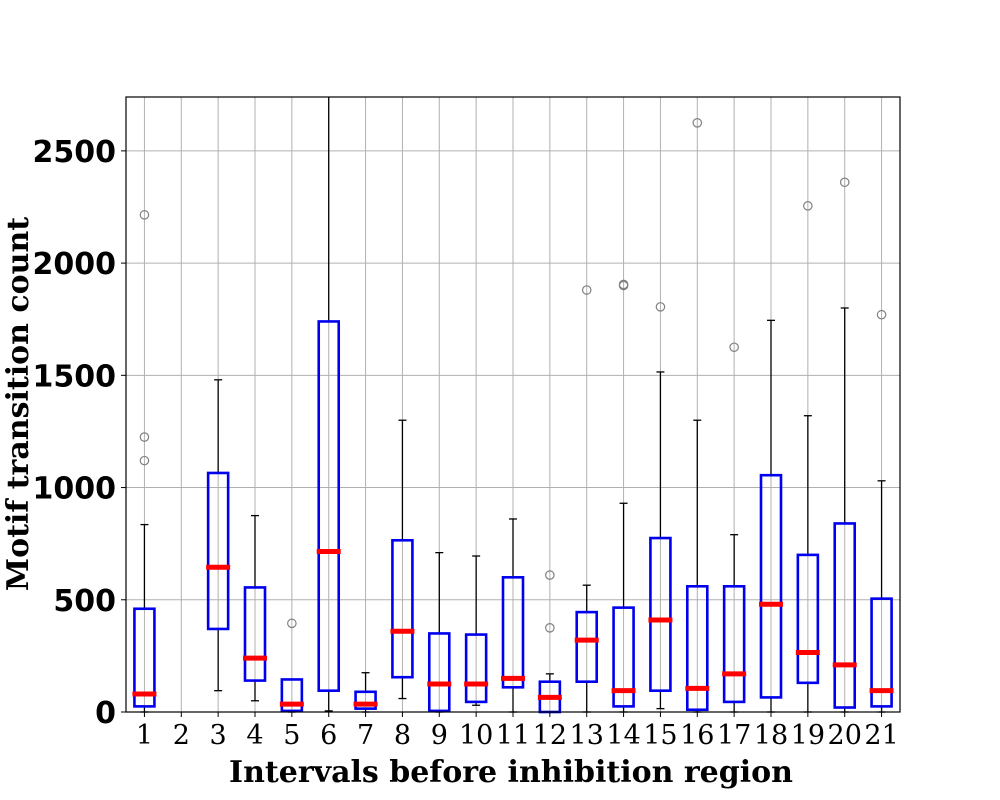  Describe the element at coordinates (550, 735) in the screenshot. I see `x-tick-label: 12` at that location.